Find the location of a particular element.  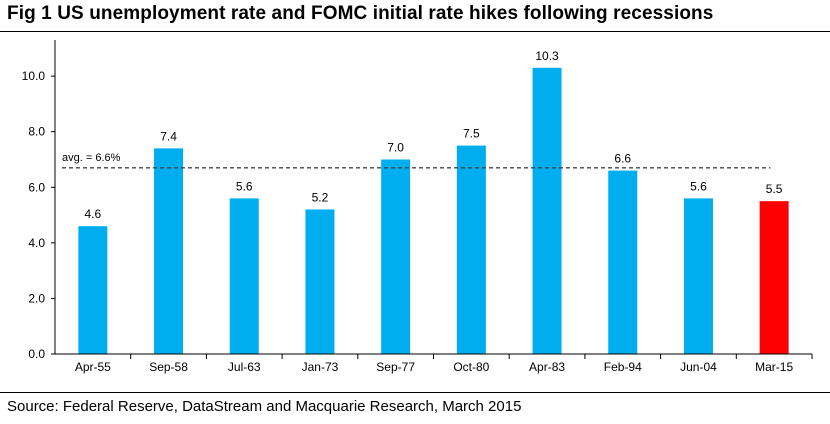

average-line-group: avg. = 6.6% is located at coordinates (416, 160).